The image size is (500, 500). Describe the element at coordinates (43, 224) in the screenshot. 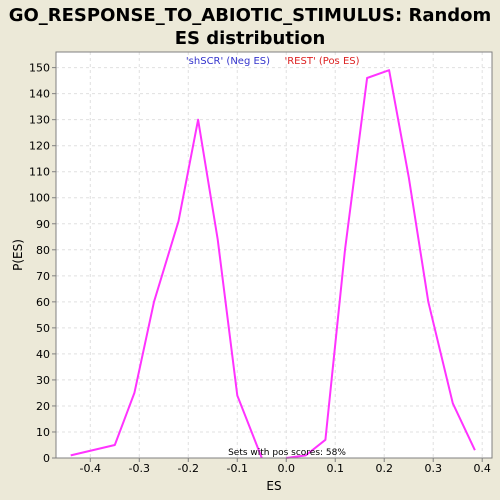

I see `y-tick-label: 90` at that location.